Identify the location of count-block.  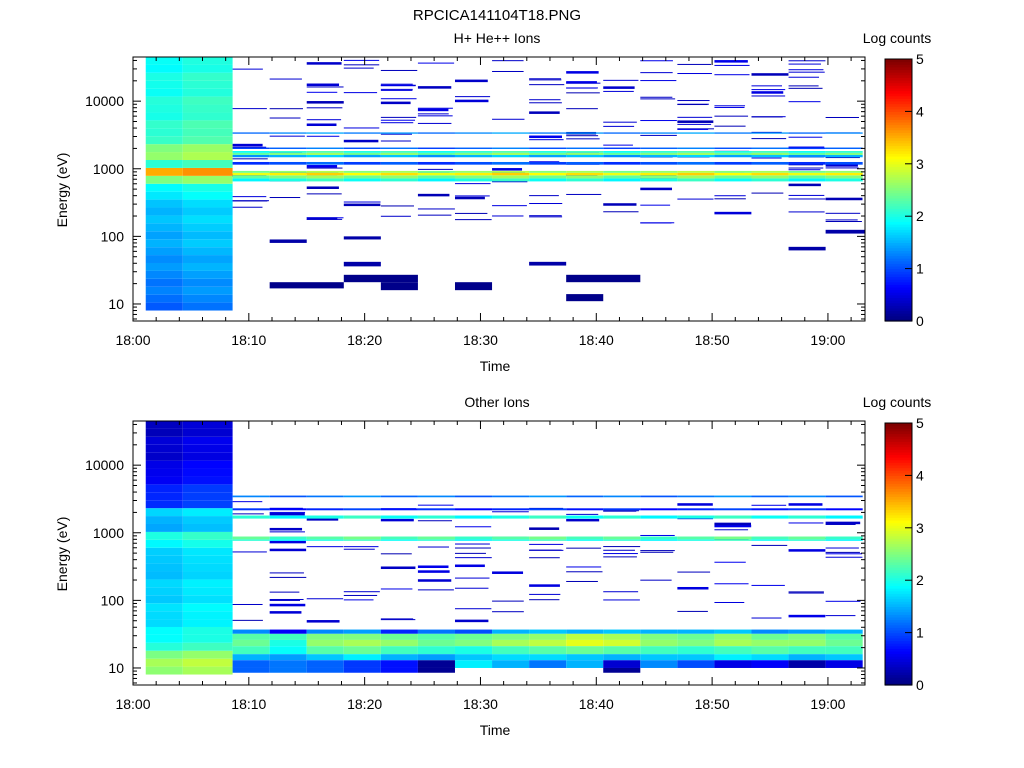
(603, 278).